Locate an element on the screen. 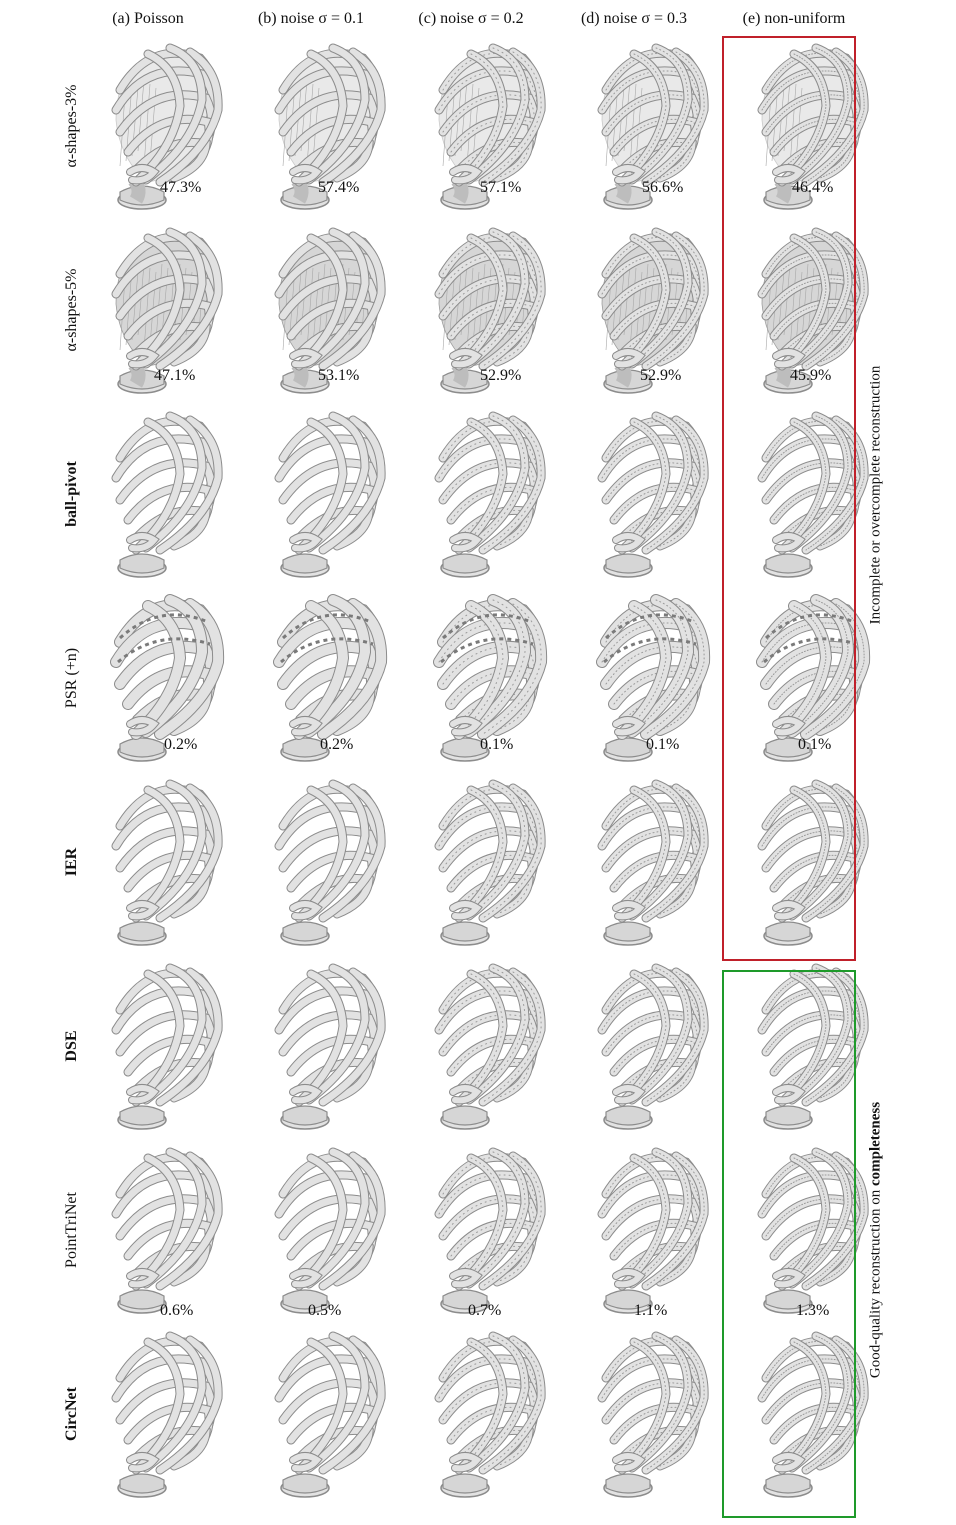 This screenshot has width=956, height=1525. completeness-value: 56.6% is located at coordinates (663, 187).